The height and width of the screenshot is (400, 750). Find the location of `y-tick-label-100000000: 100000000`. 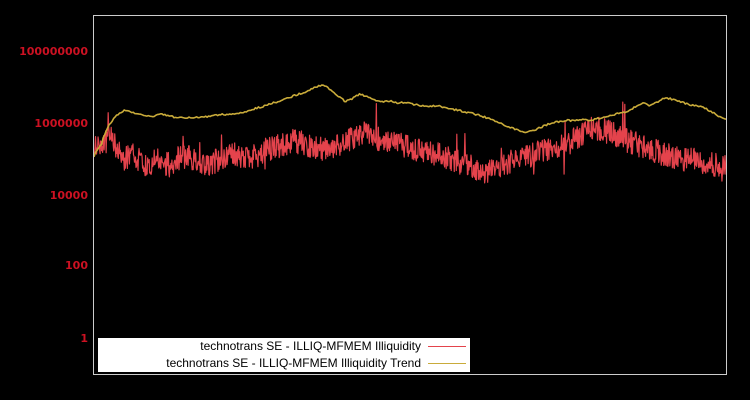

y-tick-label-100000000: 100000000 is located at coordinates (53, 51).